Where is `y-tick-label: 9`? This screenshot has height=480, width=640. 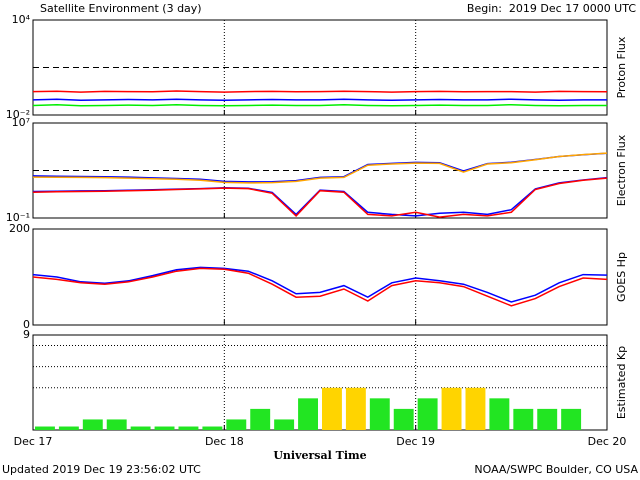
y-tick-label: 9 is located at coordinates (26, 334).